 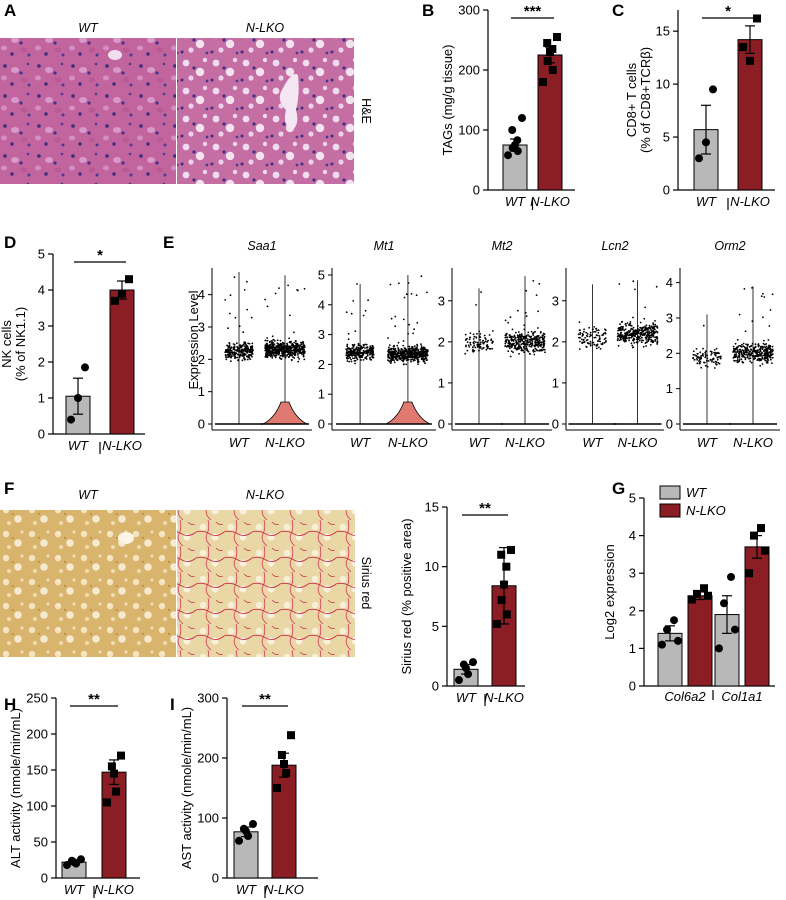 What do you see at coordinates (115, 55) in the screenshot?
I see `vessel-wt` at bounding box center [115, 55].